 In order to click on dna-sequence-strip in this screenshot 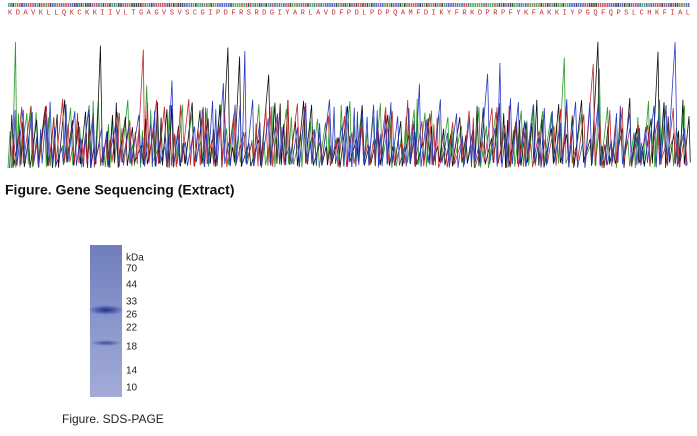, I will do `click(349, 5)`.